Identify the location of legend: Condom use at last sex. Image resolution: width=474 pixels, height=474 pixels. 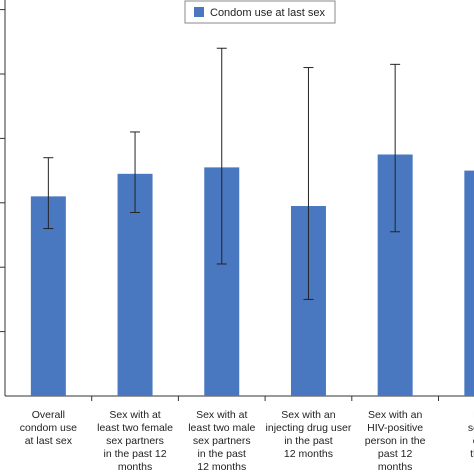
(260, 12).